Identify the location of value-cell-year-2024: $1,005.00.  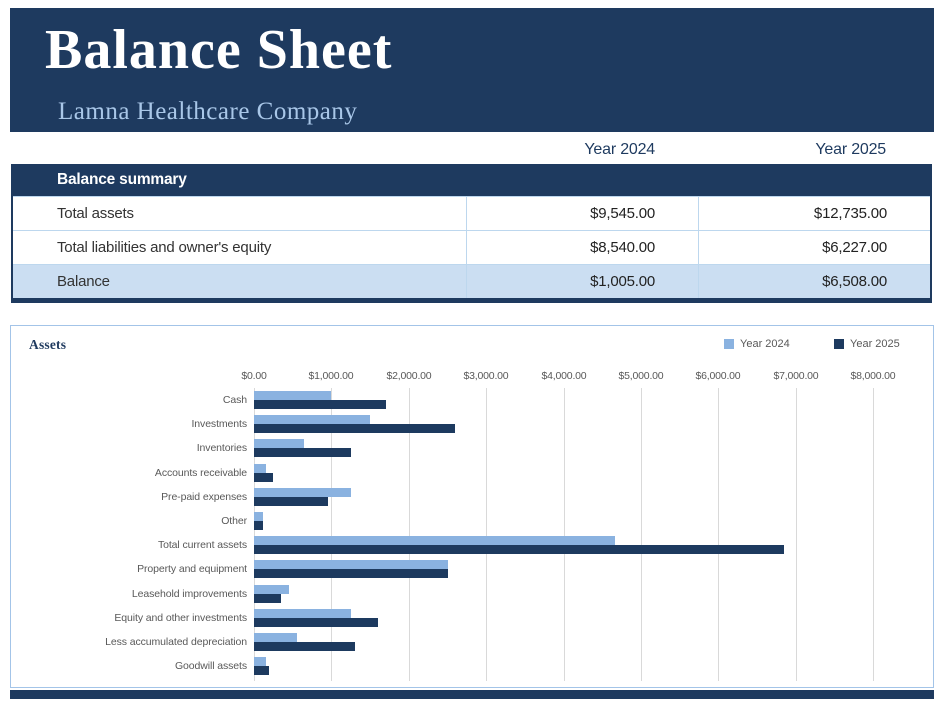
(582, 281).